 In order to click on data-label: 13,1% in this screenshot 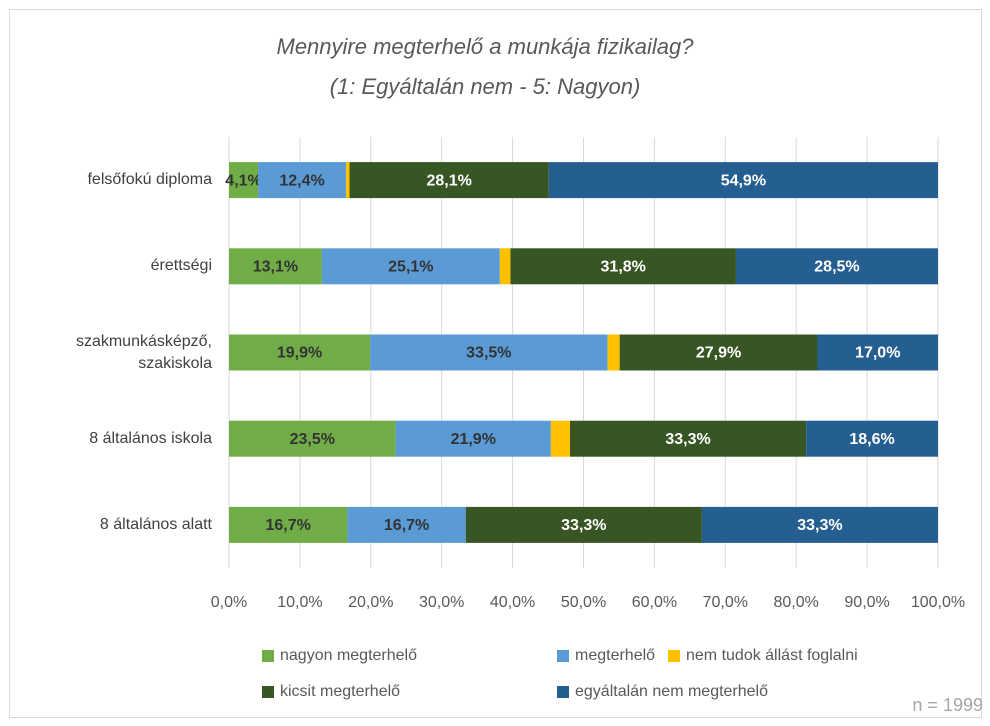, I will do `click(275, 267)`.